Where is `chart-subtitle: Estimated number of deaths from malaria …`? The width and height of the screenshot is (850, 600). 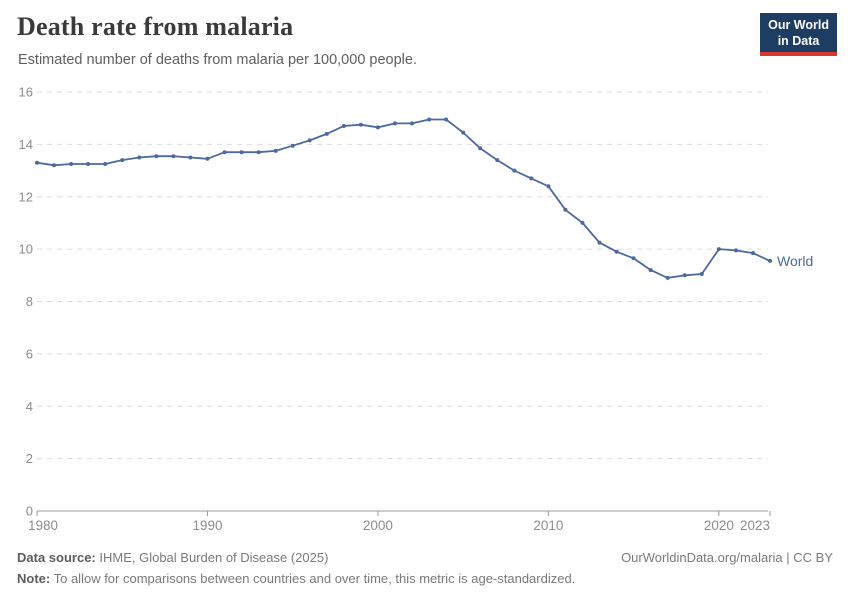
chart-subtitle: Estimated number of deaths from malaria … is located at coordinates (217, 60).